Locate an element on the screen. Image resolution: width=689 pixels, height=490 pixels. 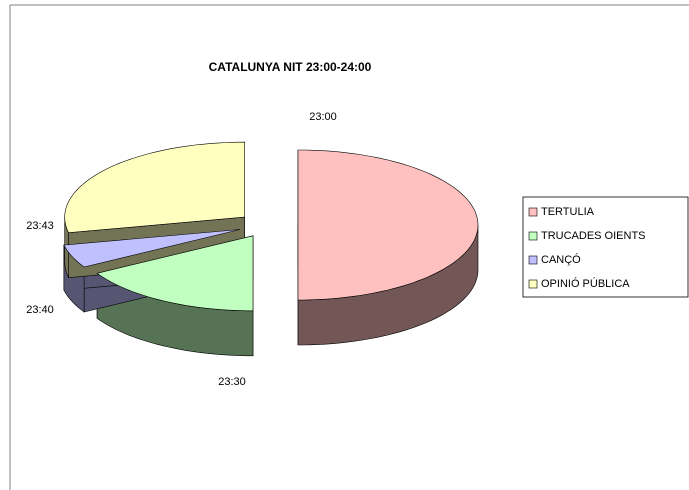
legend-label: TERTULIA is located at coordinates (568, 212).